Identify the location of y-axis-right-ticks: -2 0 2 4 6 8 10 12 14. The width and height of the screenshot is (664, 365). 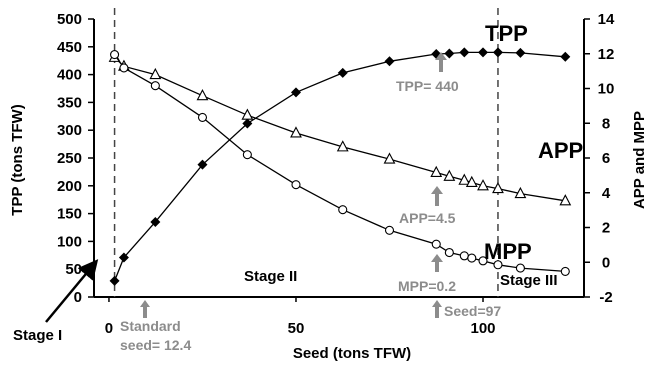
(599, 158).